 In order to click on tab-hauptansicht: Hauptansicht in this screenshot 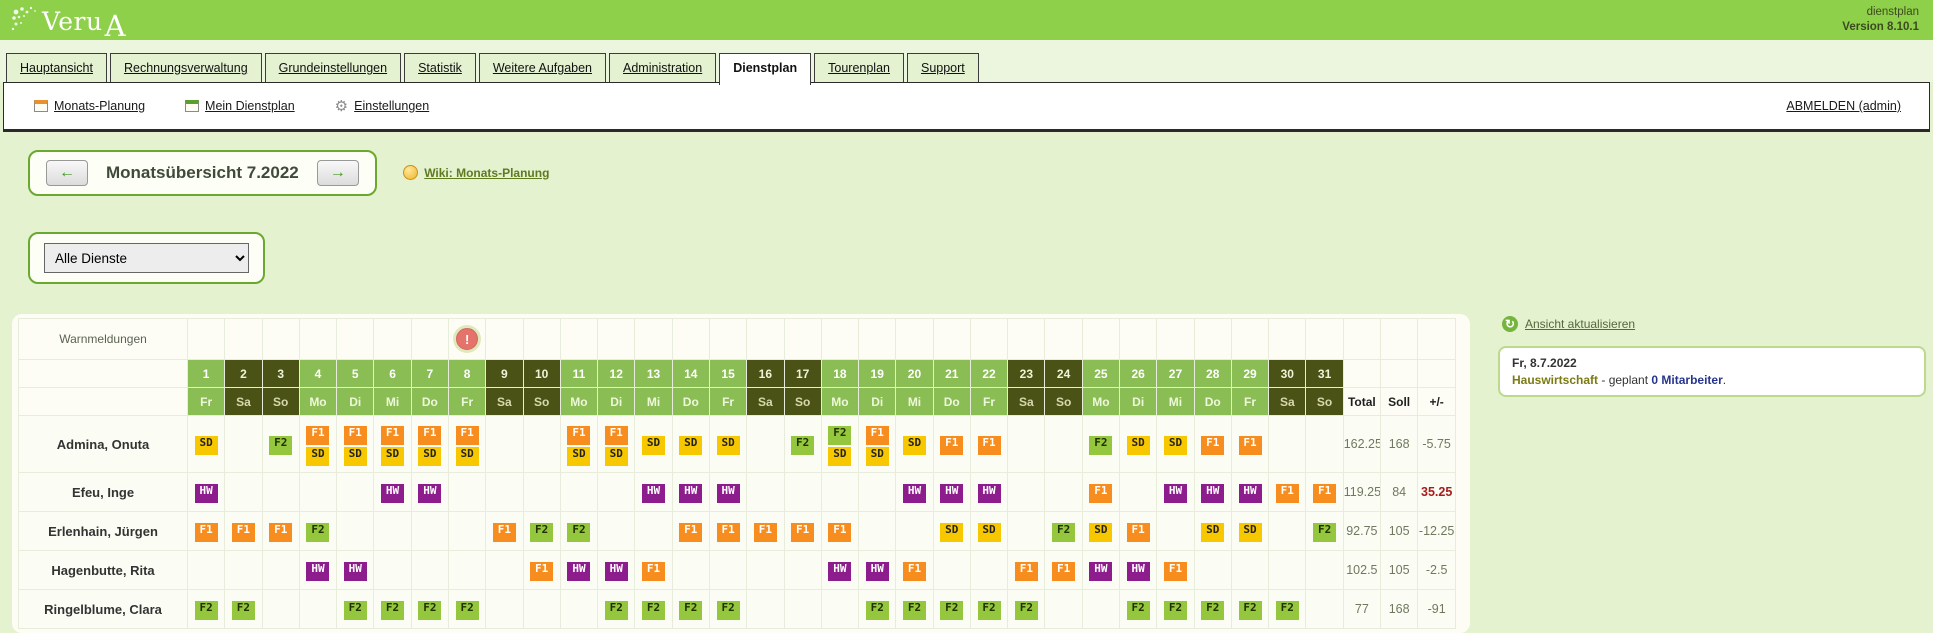, I will do `click(56, 67)`.